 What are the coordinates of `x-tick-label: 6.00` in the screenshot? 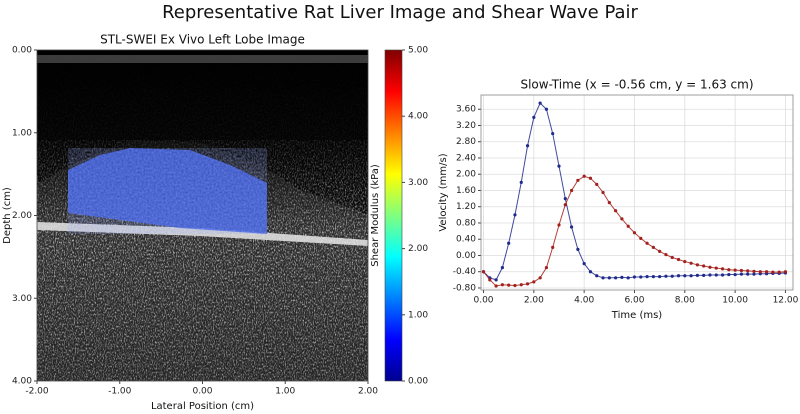 It's located at (634, 301).